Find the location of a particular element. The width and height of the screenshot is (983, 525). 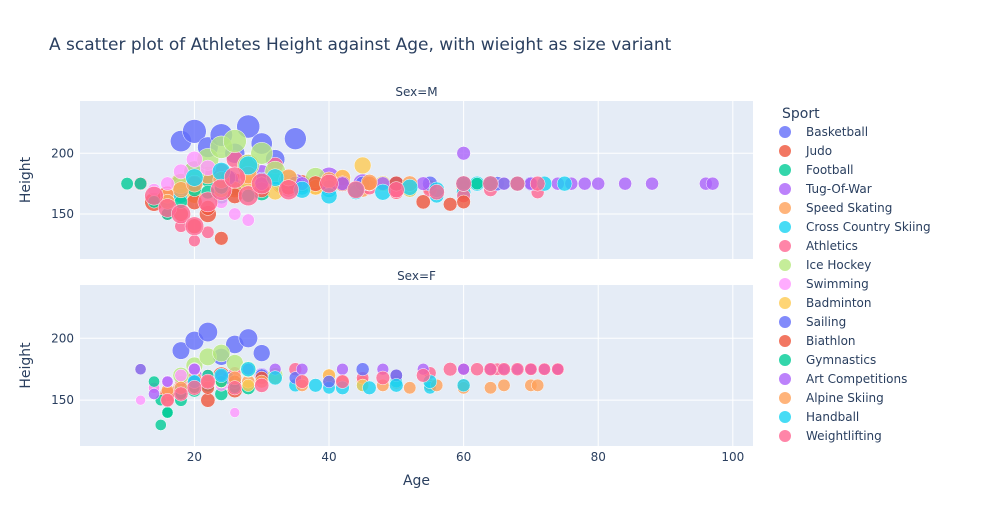

legend-item: Handball is located at coordinates (819, 417).